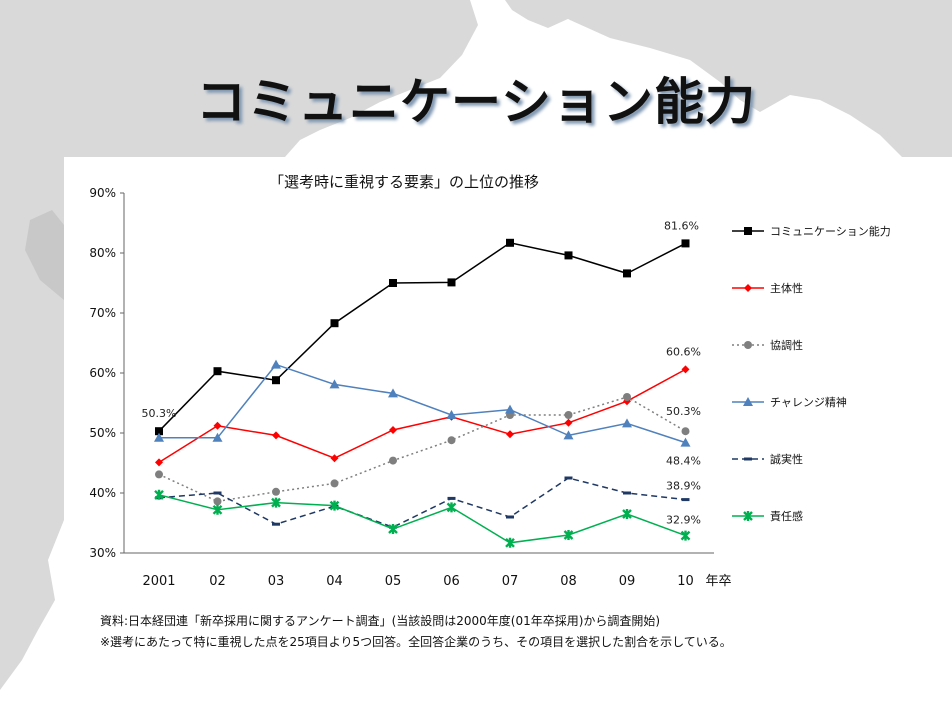 This screenshot has height=713, width=952. Describe the element at coordinates (683, 461) in the screenshot. I see `data-label: 48.4%` at that location.